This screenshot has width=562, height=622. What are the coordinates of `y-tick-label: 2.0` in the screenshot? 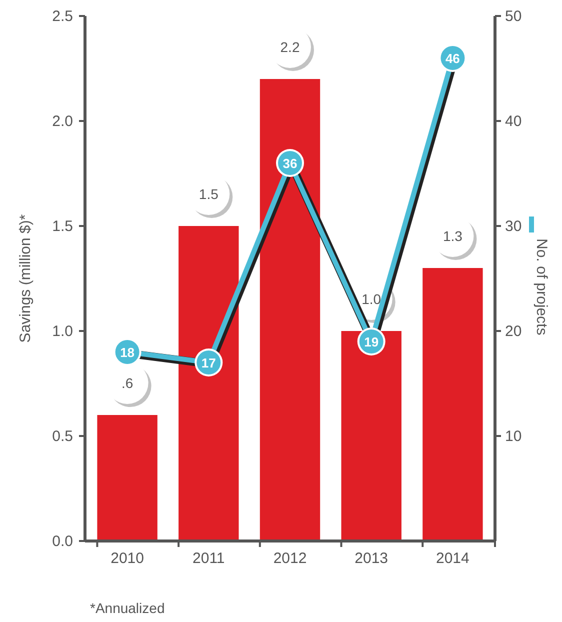 It's located at (62, 121).